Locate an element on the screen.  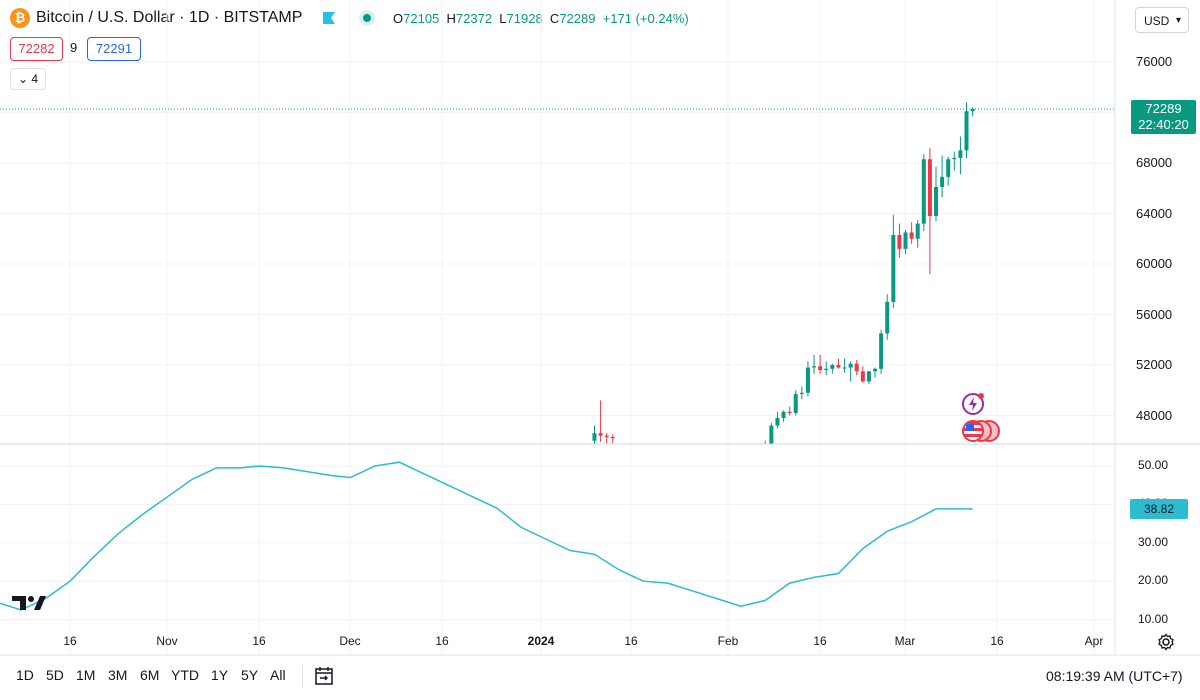
indicators-collapse-button: ⌄ 4 is located at coordinates (28, 79).